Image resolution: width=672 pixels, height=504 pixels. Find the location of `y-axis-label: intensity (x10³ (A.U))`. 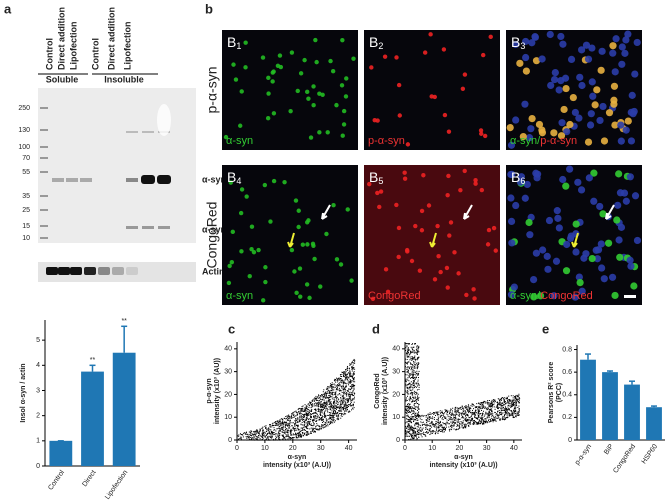

y-axis-label: intensity (x10³ (A.U)) is located at coordinates (385, 391).